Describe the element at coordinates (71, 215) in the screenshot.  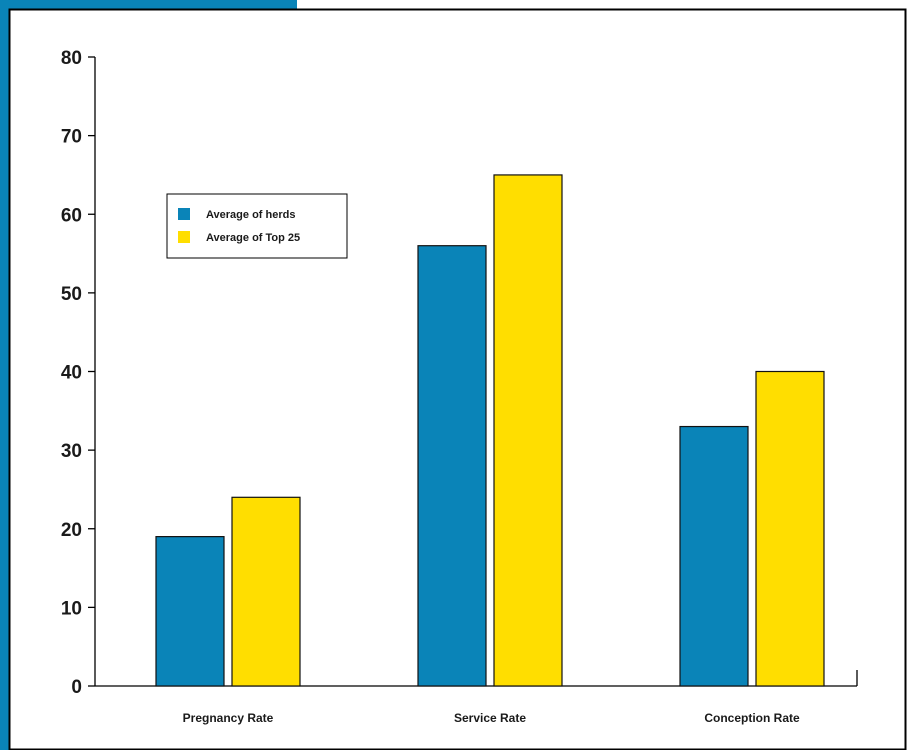
I see `y-tick-label: 60` at that location.